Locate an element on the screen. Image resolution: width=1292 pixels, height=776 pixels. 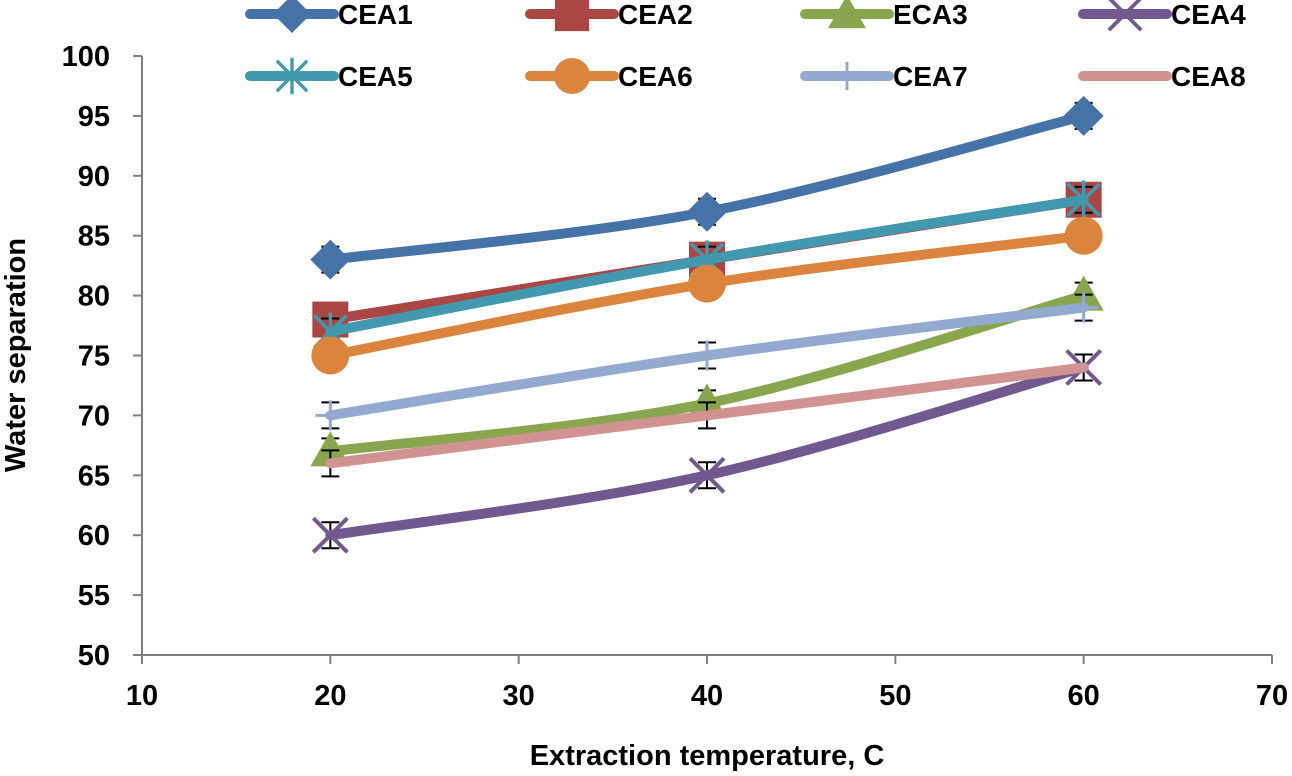
legend-item-cea1: CEA1 is located at coordinates (329, 16).